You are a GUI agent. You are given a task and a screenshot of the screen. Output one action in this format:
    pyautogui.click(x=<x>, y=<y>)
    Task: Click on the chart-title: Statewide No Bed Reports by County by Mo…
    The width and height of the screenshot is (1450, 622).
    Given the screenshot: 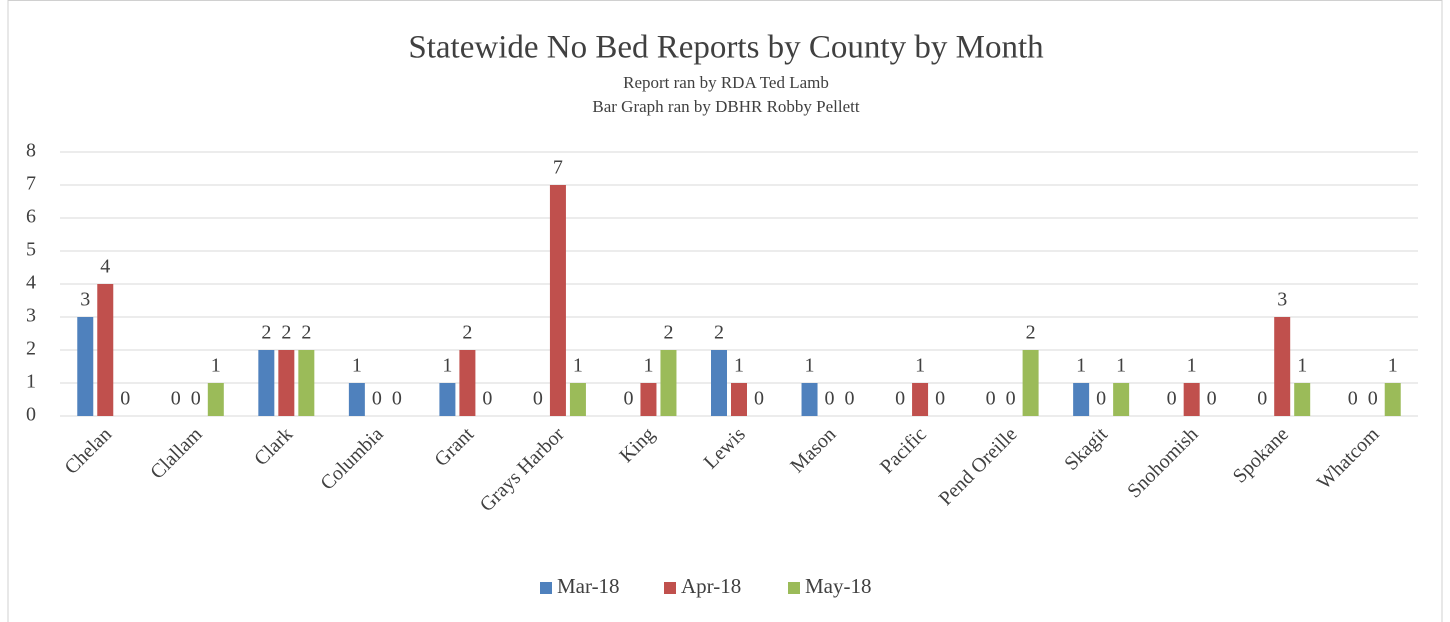 What is the action you would take?
    pyautogui.click(x=726, y=48)
    